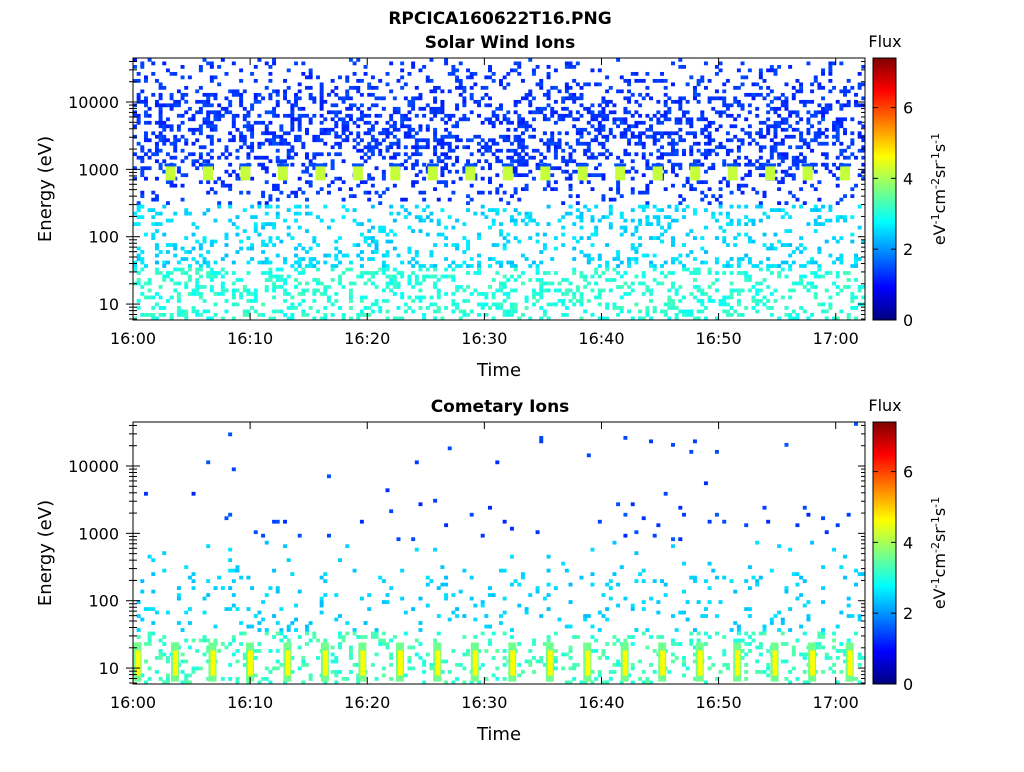 Image resolution: width=1024 pixels, height=772 pixels. Describe the element at coordinates (620, 173) in the screenshot. I see `flux-peak` at that location.